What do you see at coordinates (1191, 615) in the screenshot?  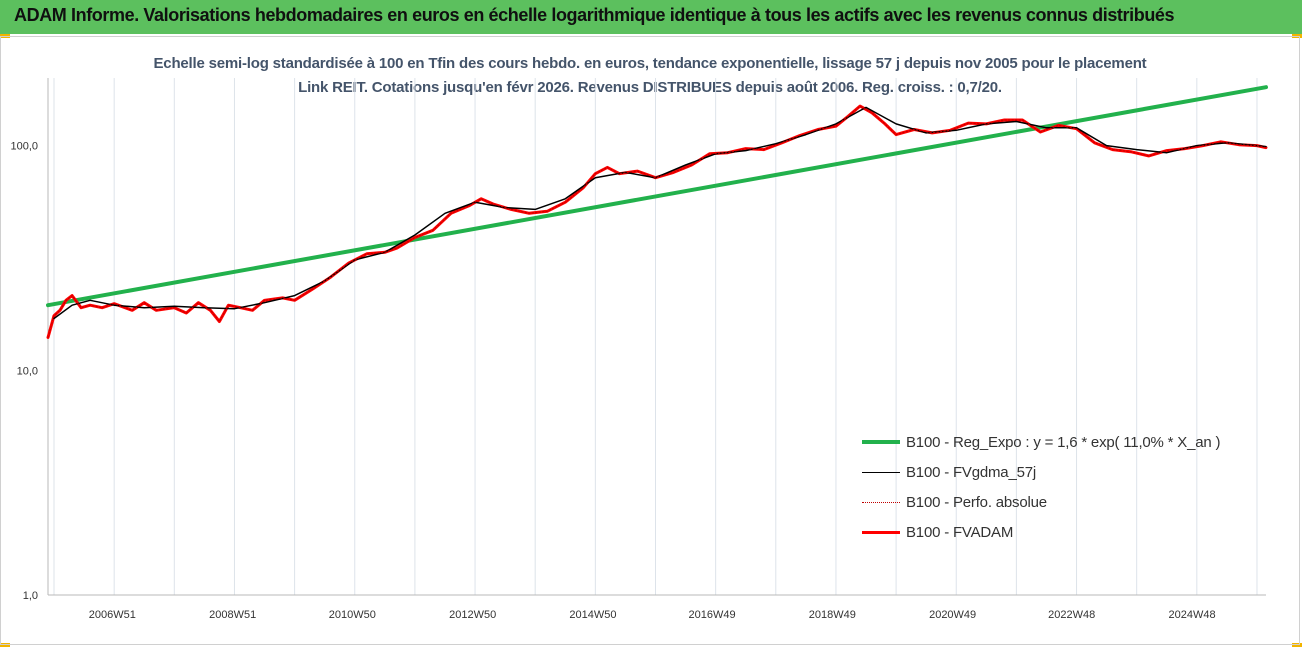 I see `x-tick-label: 2024W48` at bounding box center [1191, 615].